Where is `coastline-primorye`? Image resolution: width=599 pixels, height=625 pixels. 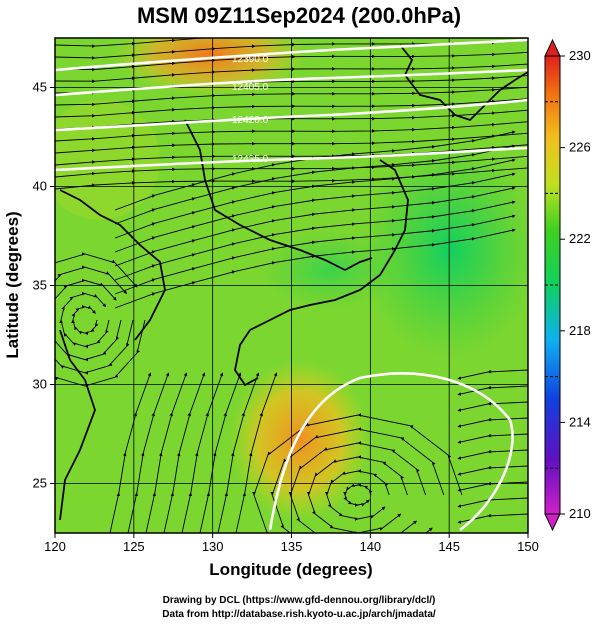 coastline-primorye is located at coordinates (265, 195).